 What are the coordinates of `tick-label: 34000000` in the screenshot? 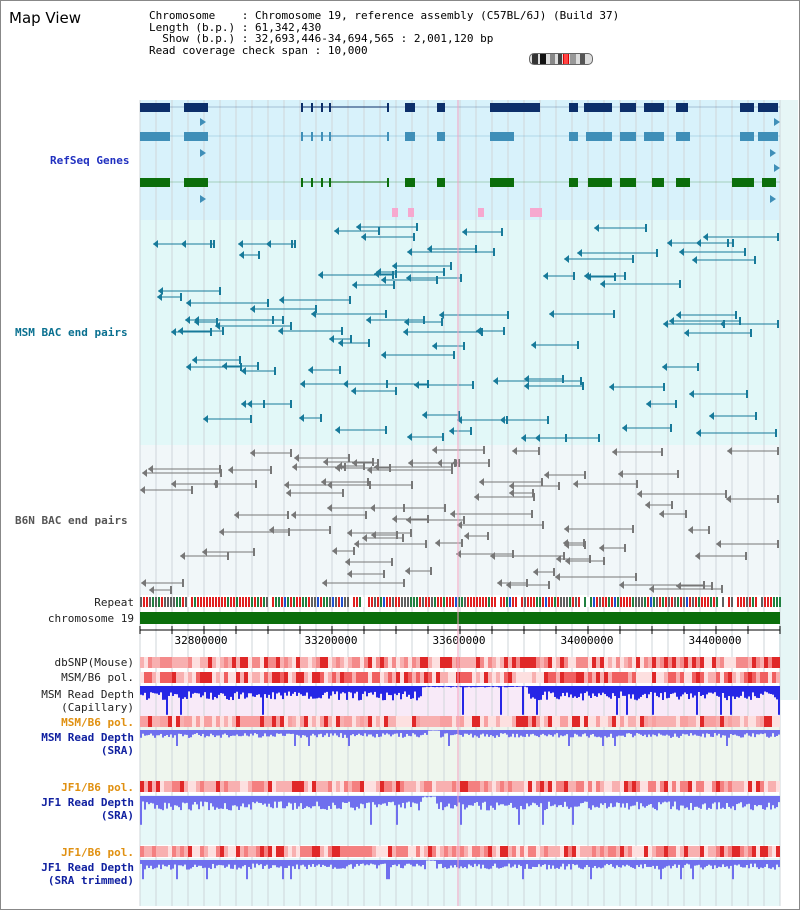 It's located at (587, 640).